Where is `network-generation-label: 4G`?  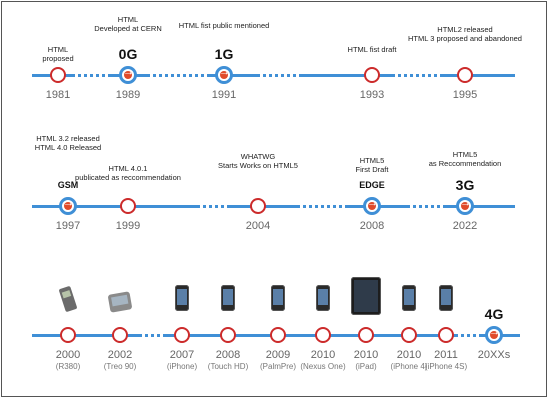
network-generation-label: 4G is located at coordinates (494, 314).